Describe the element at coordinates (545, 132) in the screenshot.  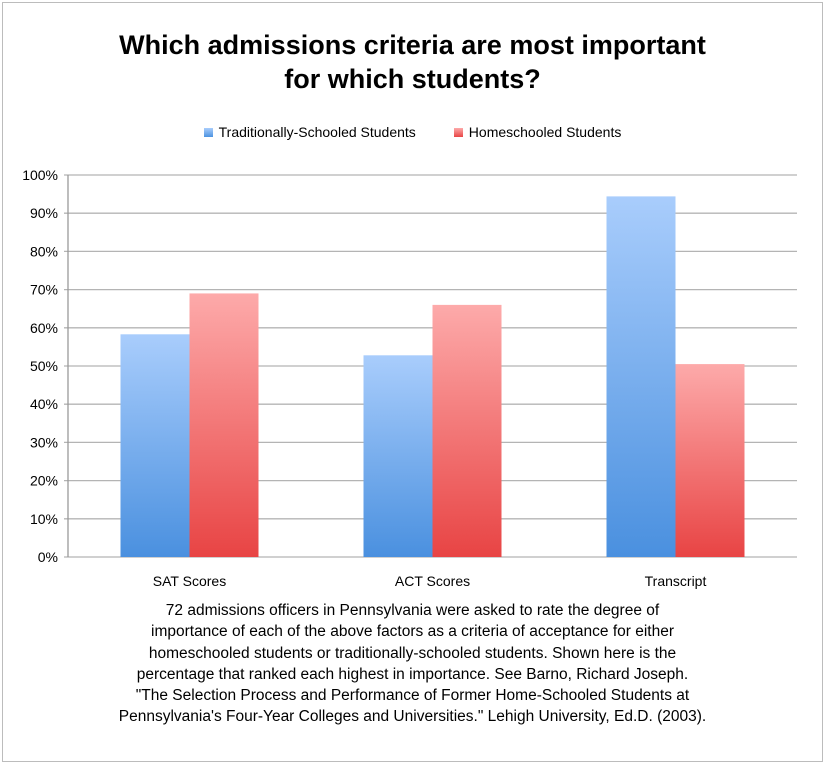
I see `legend-label-homeschooled: Homeschooled Students` at that location.